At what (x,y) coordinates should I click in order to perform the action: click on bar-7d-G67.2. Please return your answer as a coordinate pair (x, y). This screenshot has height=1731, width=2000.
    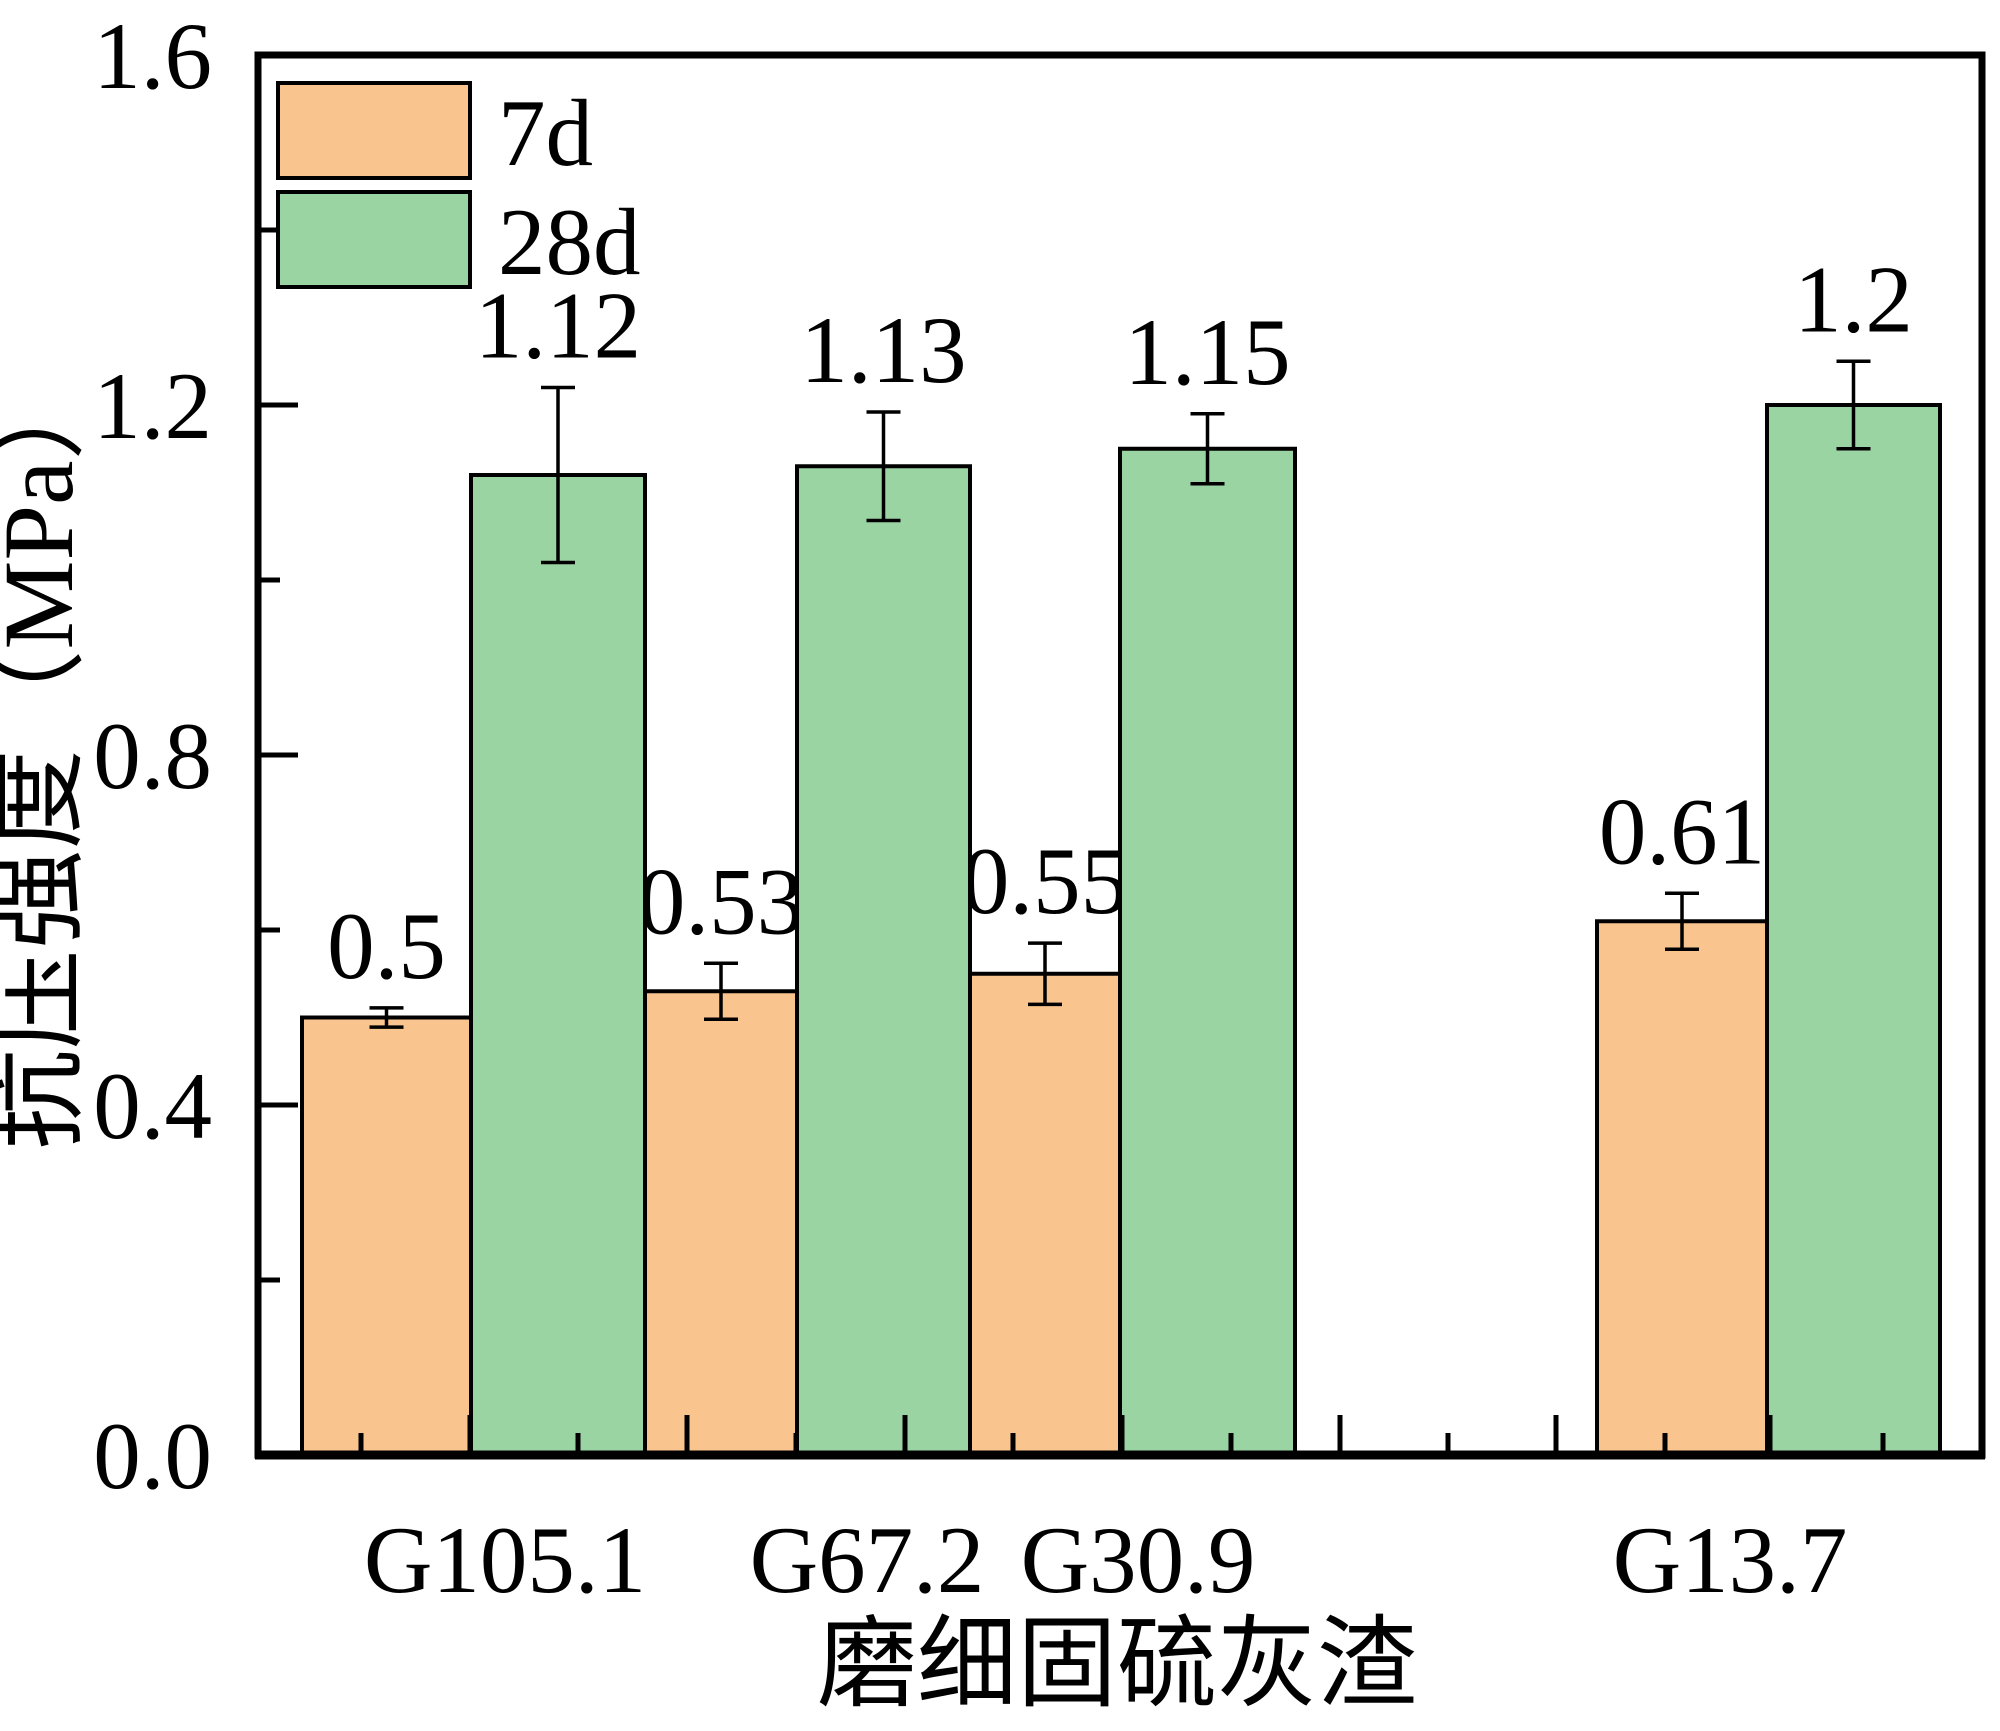
    Looking at the image, I should click on (721, 1223).